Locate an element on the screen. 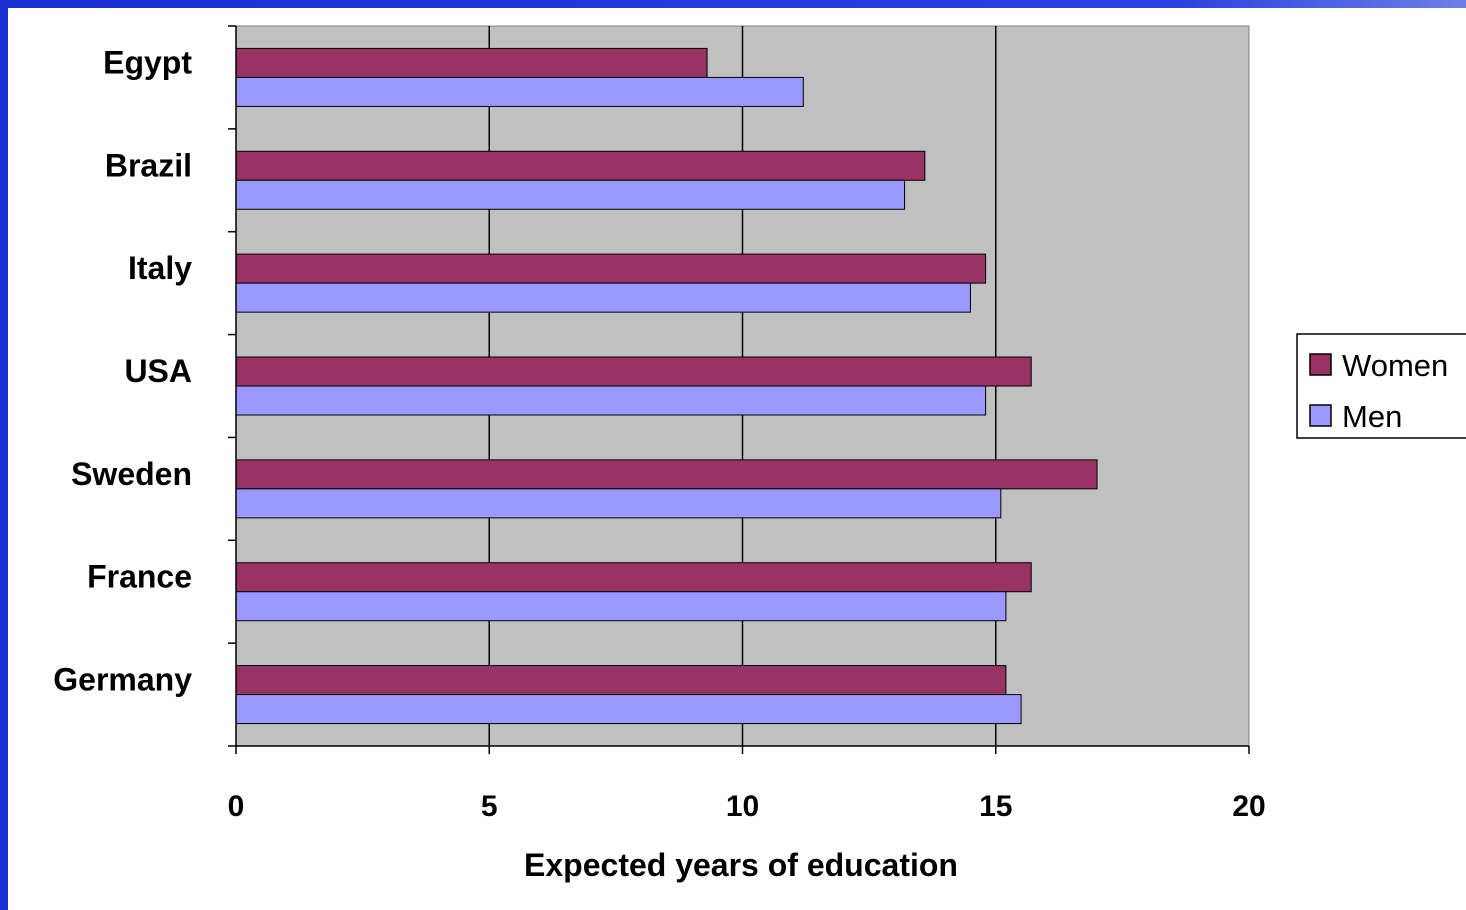 Image resolution: width=1466 pixels, height=910 pixels. bar-men-germany is located at coordinates (628, 709).